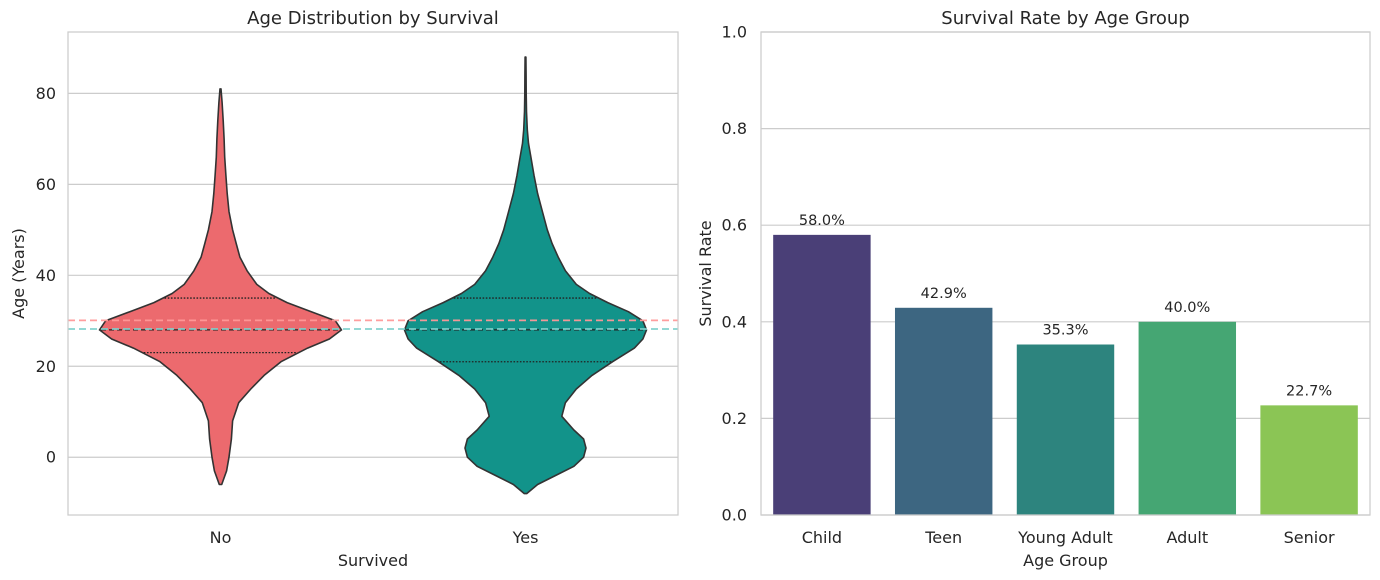 Image resolution: width=1380 pixels, height=580 pixels. What do you see at coordinates (1065, 18) in the screenshot?
I see `bar-chart-title: Survival Rate by Age Group` at bounding box center [1065, 18].